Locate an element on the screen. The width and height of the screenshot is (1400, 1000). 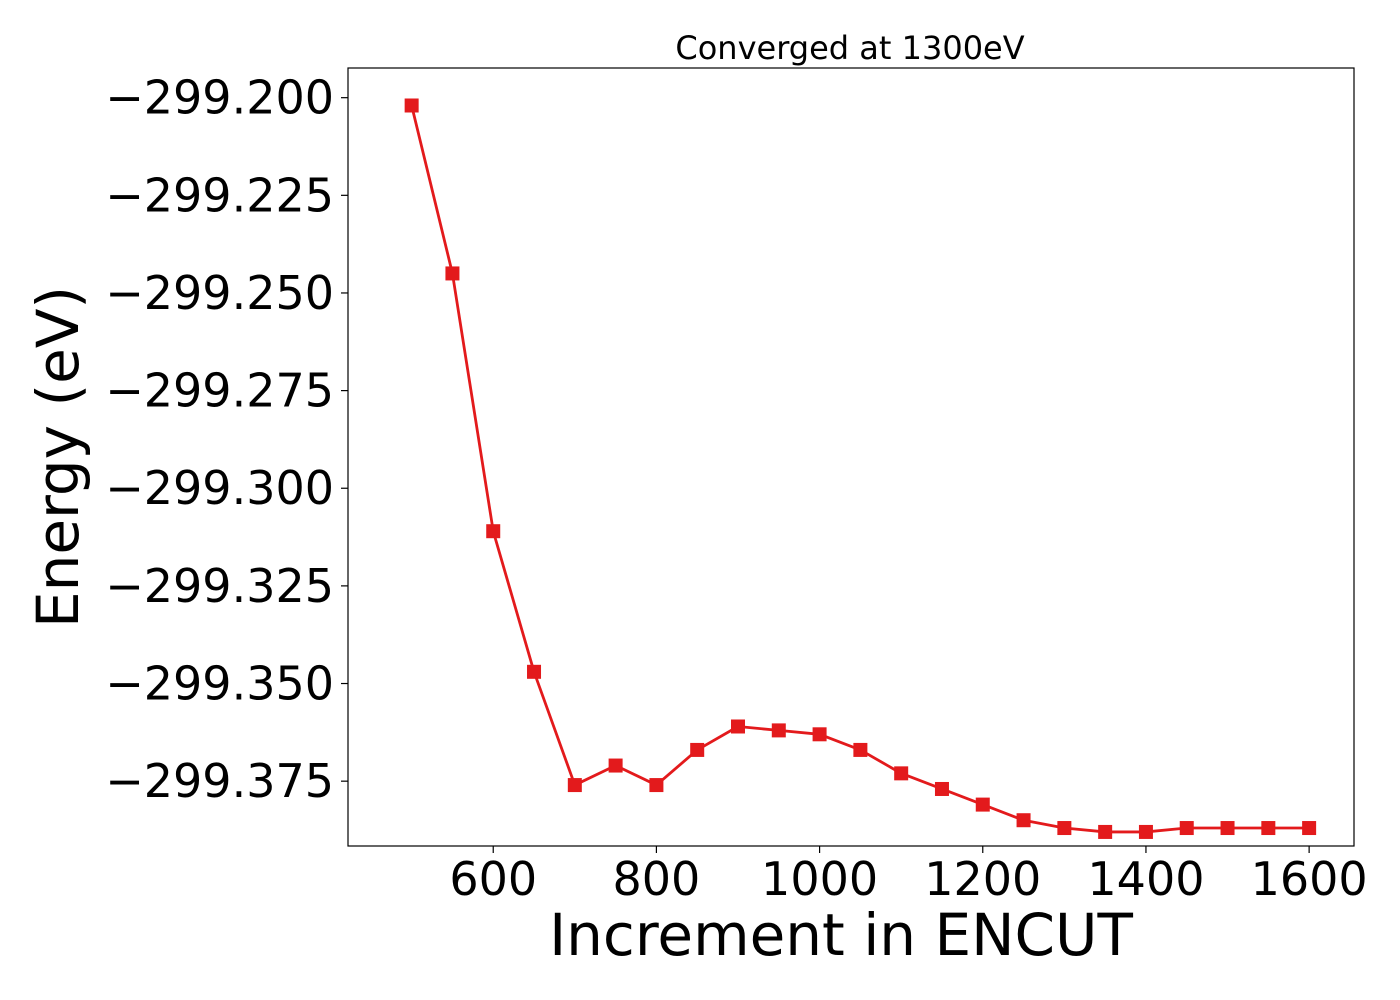
y-tick-label: −299.225 is located at coordinates (219, 195).